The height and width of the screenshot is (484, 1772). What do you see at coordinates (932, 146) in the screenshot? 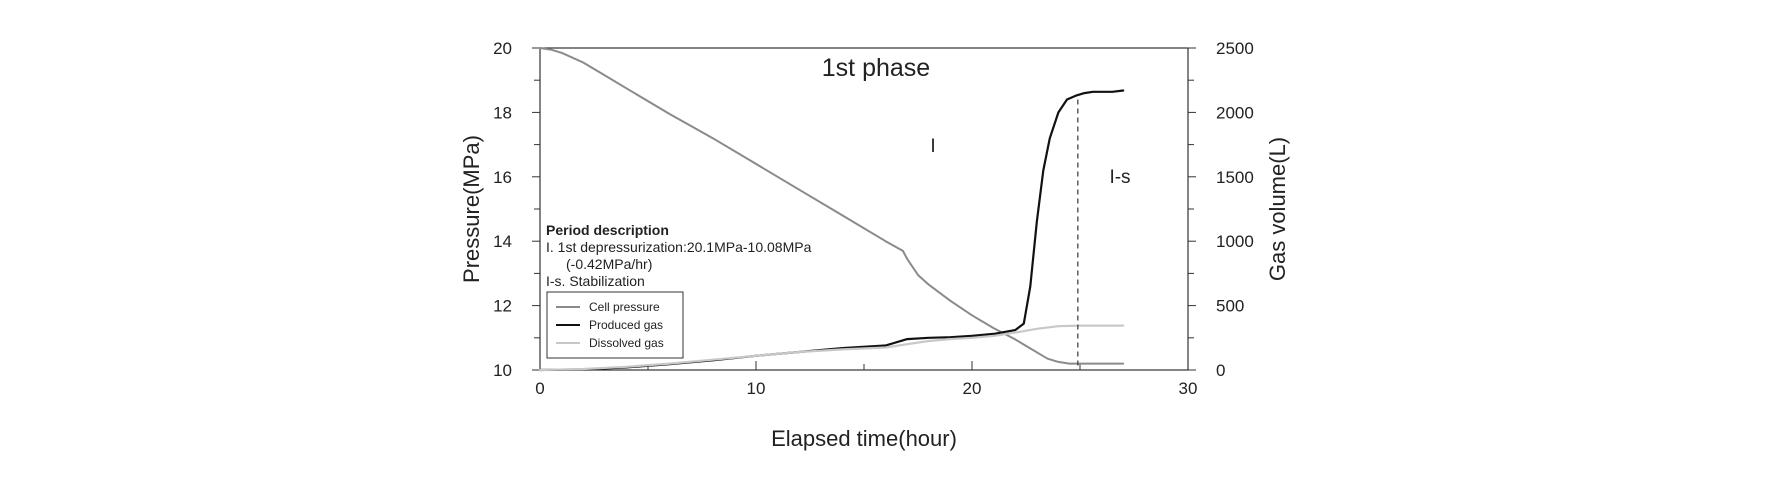
I see `region-label-I: I` at bounding box center [932, 146].